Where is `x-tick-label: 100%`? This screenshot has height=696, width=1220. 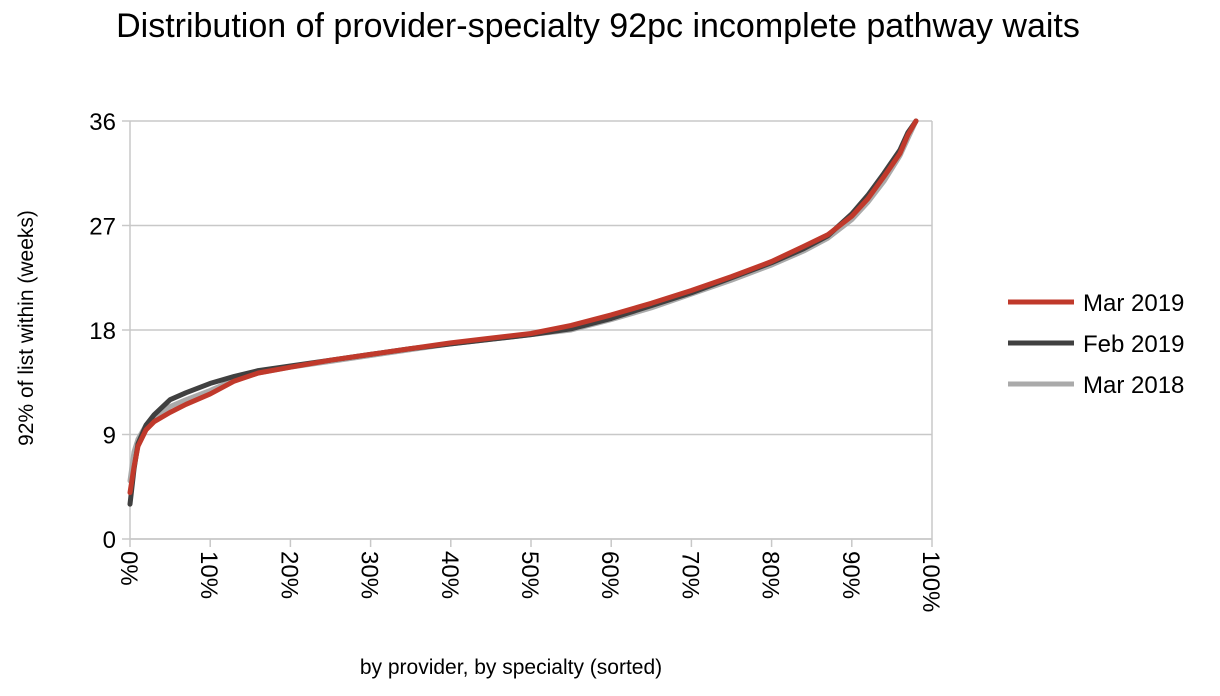 x-tick-label: 100% is located at coordinates (930, 581).